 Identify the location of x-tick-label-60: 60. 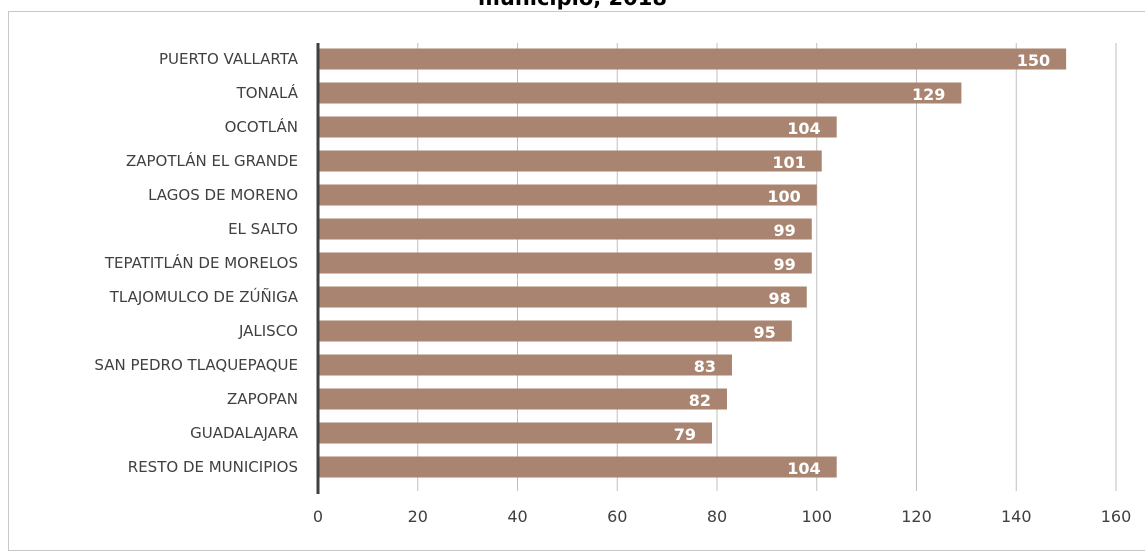
(617, 516).